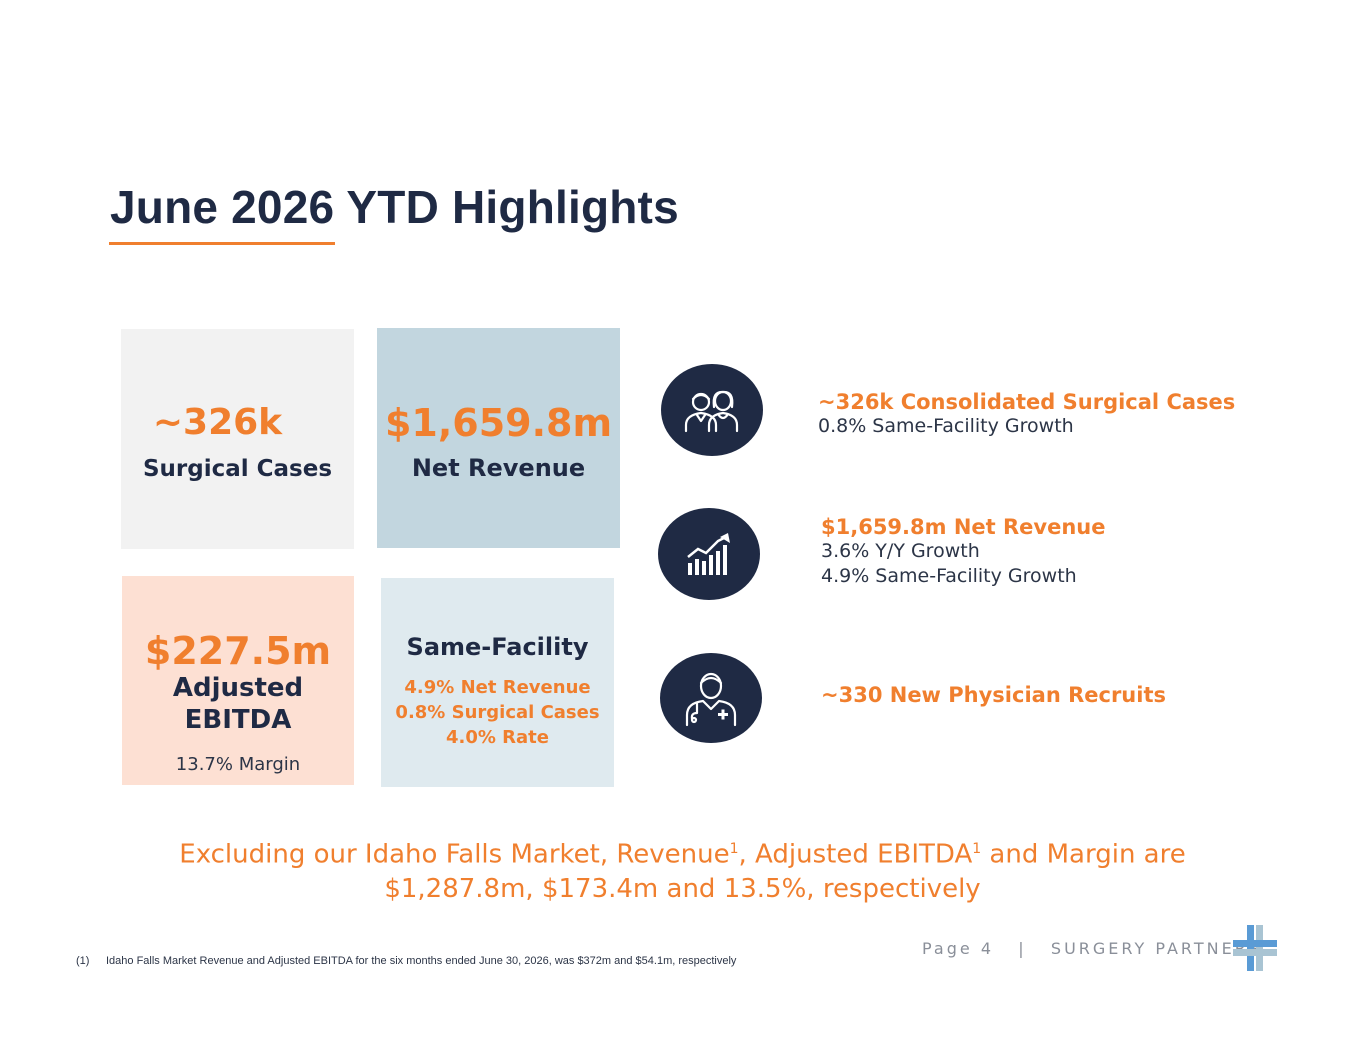 The image size is (1365, 1055). What do you see at coordinates (946, 426) in the screenshot?
I see `highlight-detail: 0.8% Same-Facility Growth` at bounding box center [946, 426].